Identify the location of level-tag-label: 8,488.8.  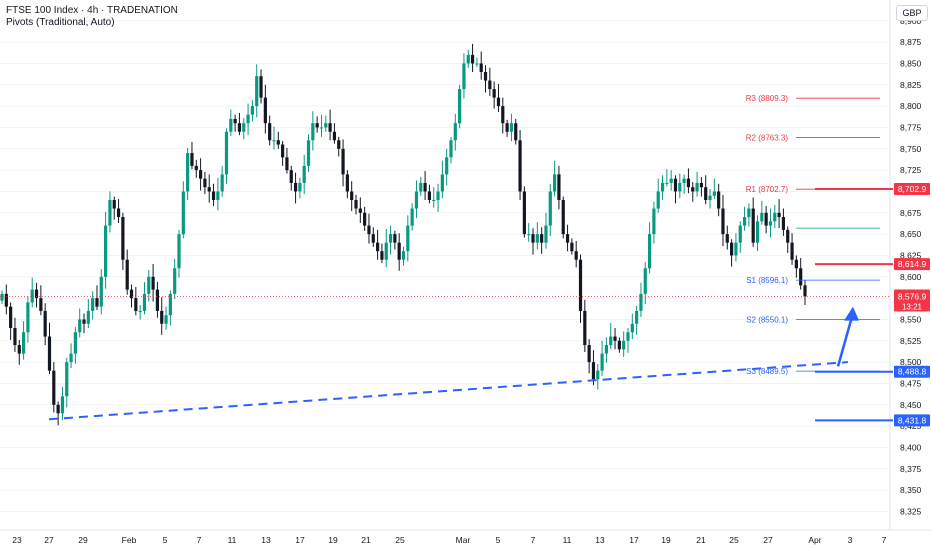
(912, 372).